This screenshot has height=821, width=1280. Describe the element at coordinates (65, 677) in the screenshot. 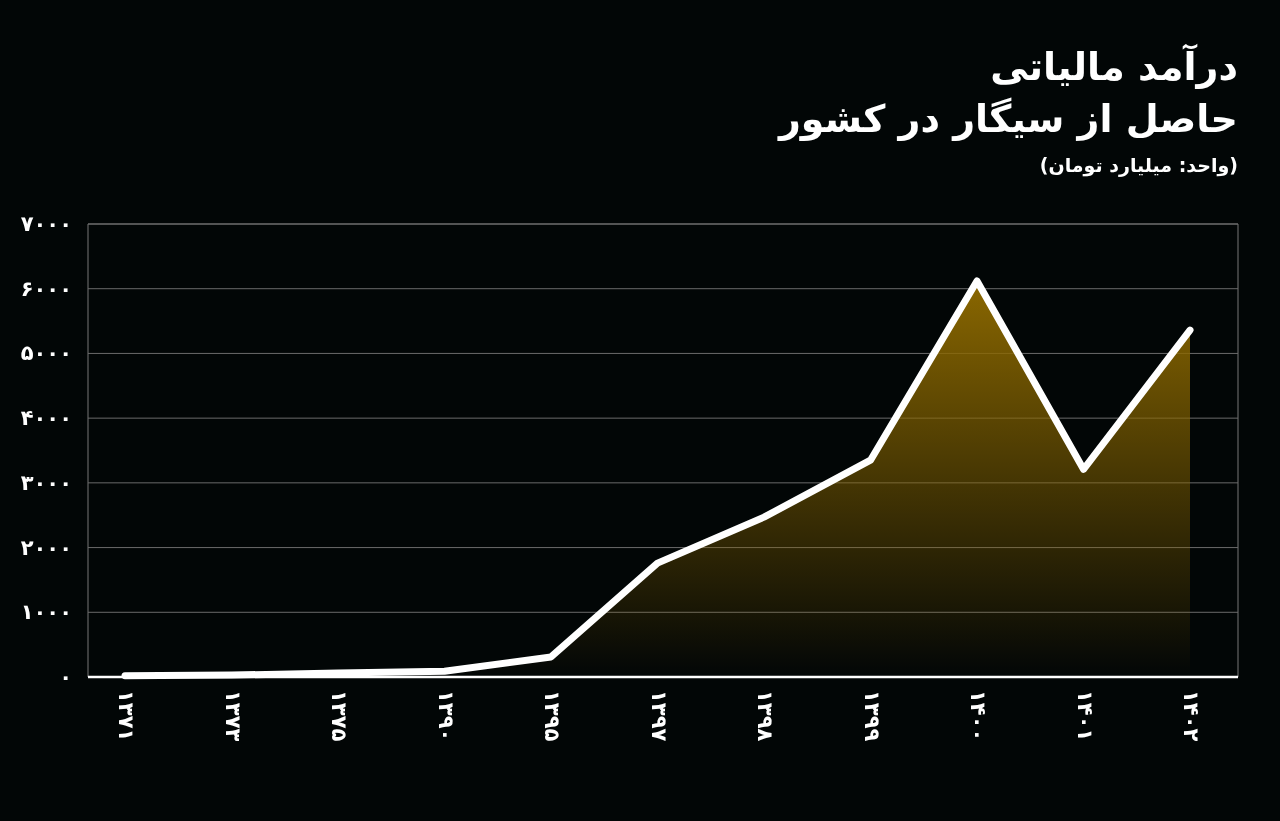

I see `y-tick-label: ۰` at that location.